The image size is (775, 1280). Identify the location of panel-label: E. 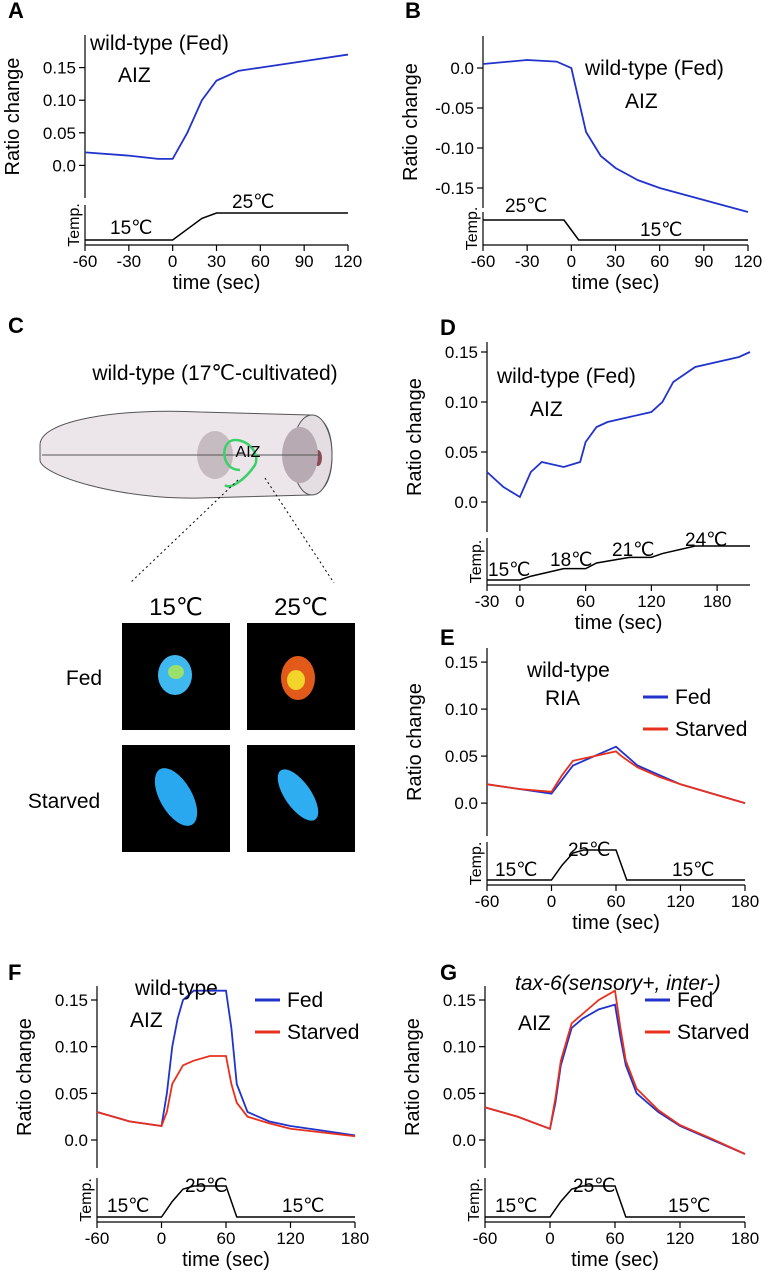
(447, 637).